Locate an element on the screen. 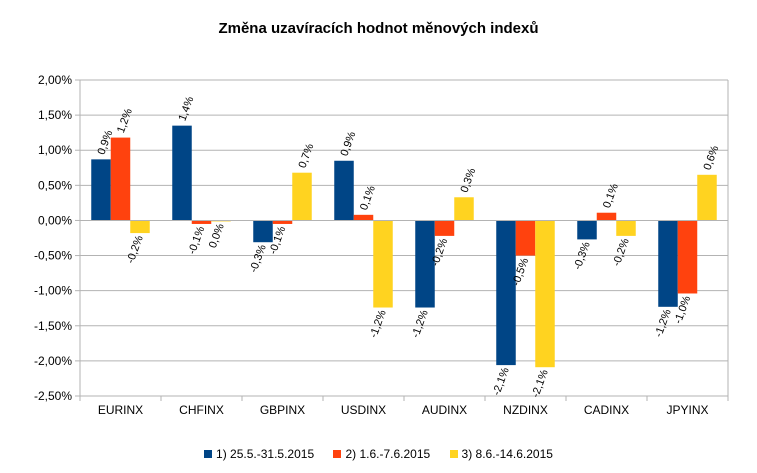 This screenshot has height=473, width=757. legend-item-series-1: 1) 25.5.-31.5.2015 is located at coordinates (259, 453).